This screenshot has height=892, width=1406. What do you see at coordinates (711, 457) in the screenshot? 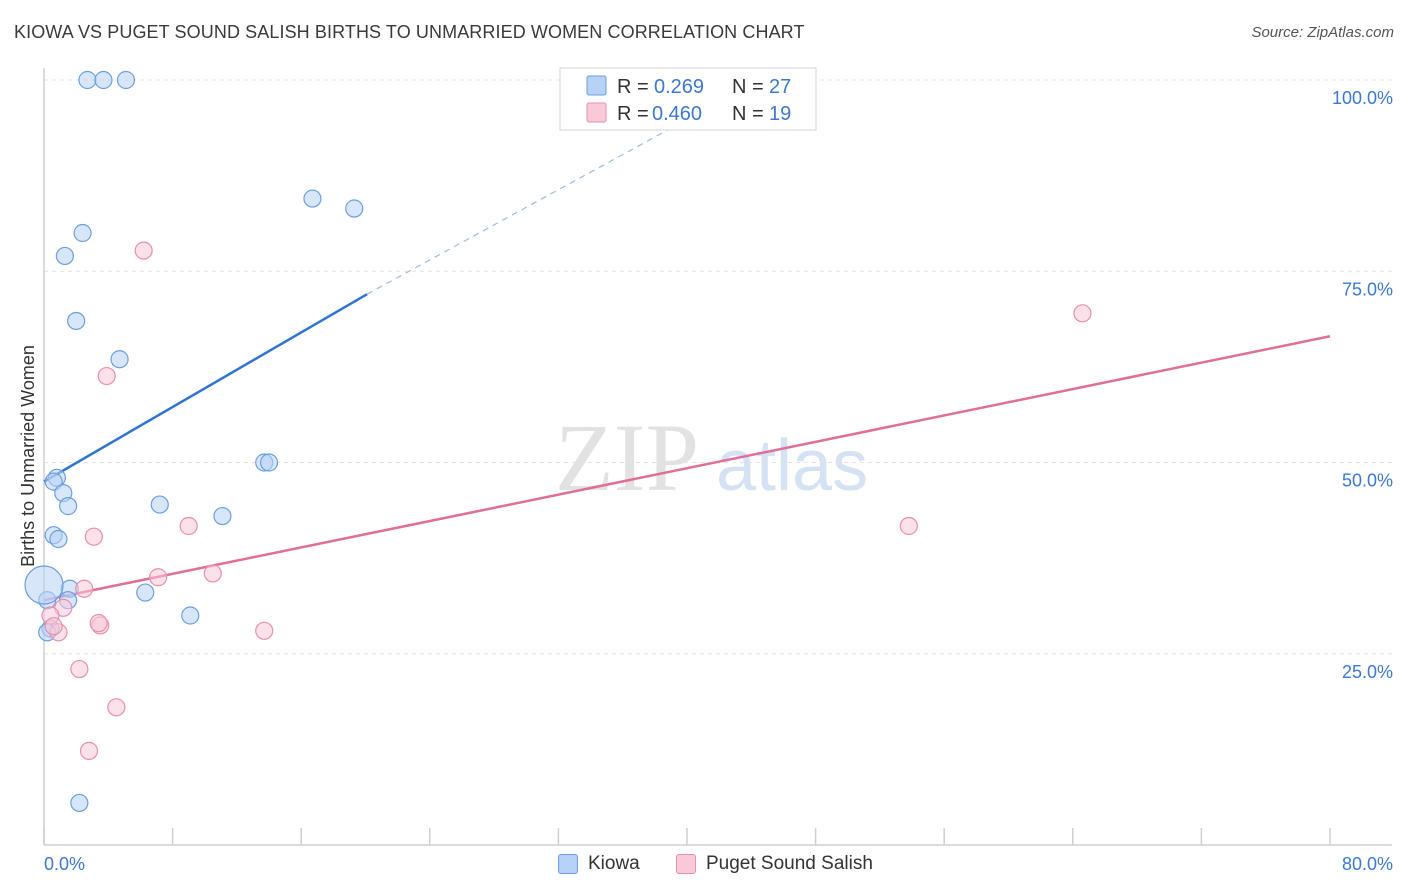
I see `watermark: ZIP atlas` at bounding box center [711, 457].